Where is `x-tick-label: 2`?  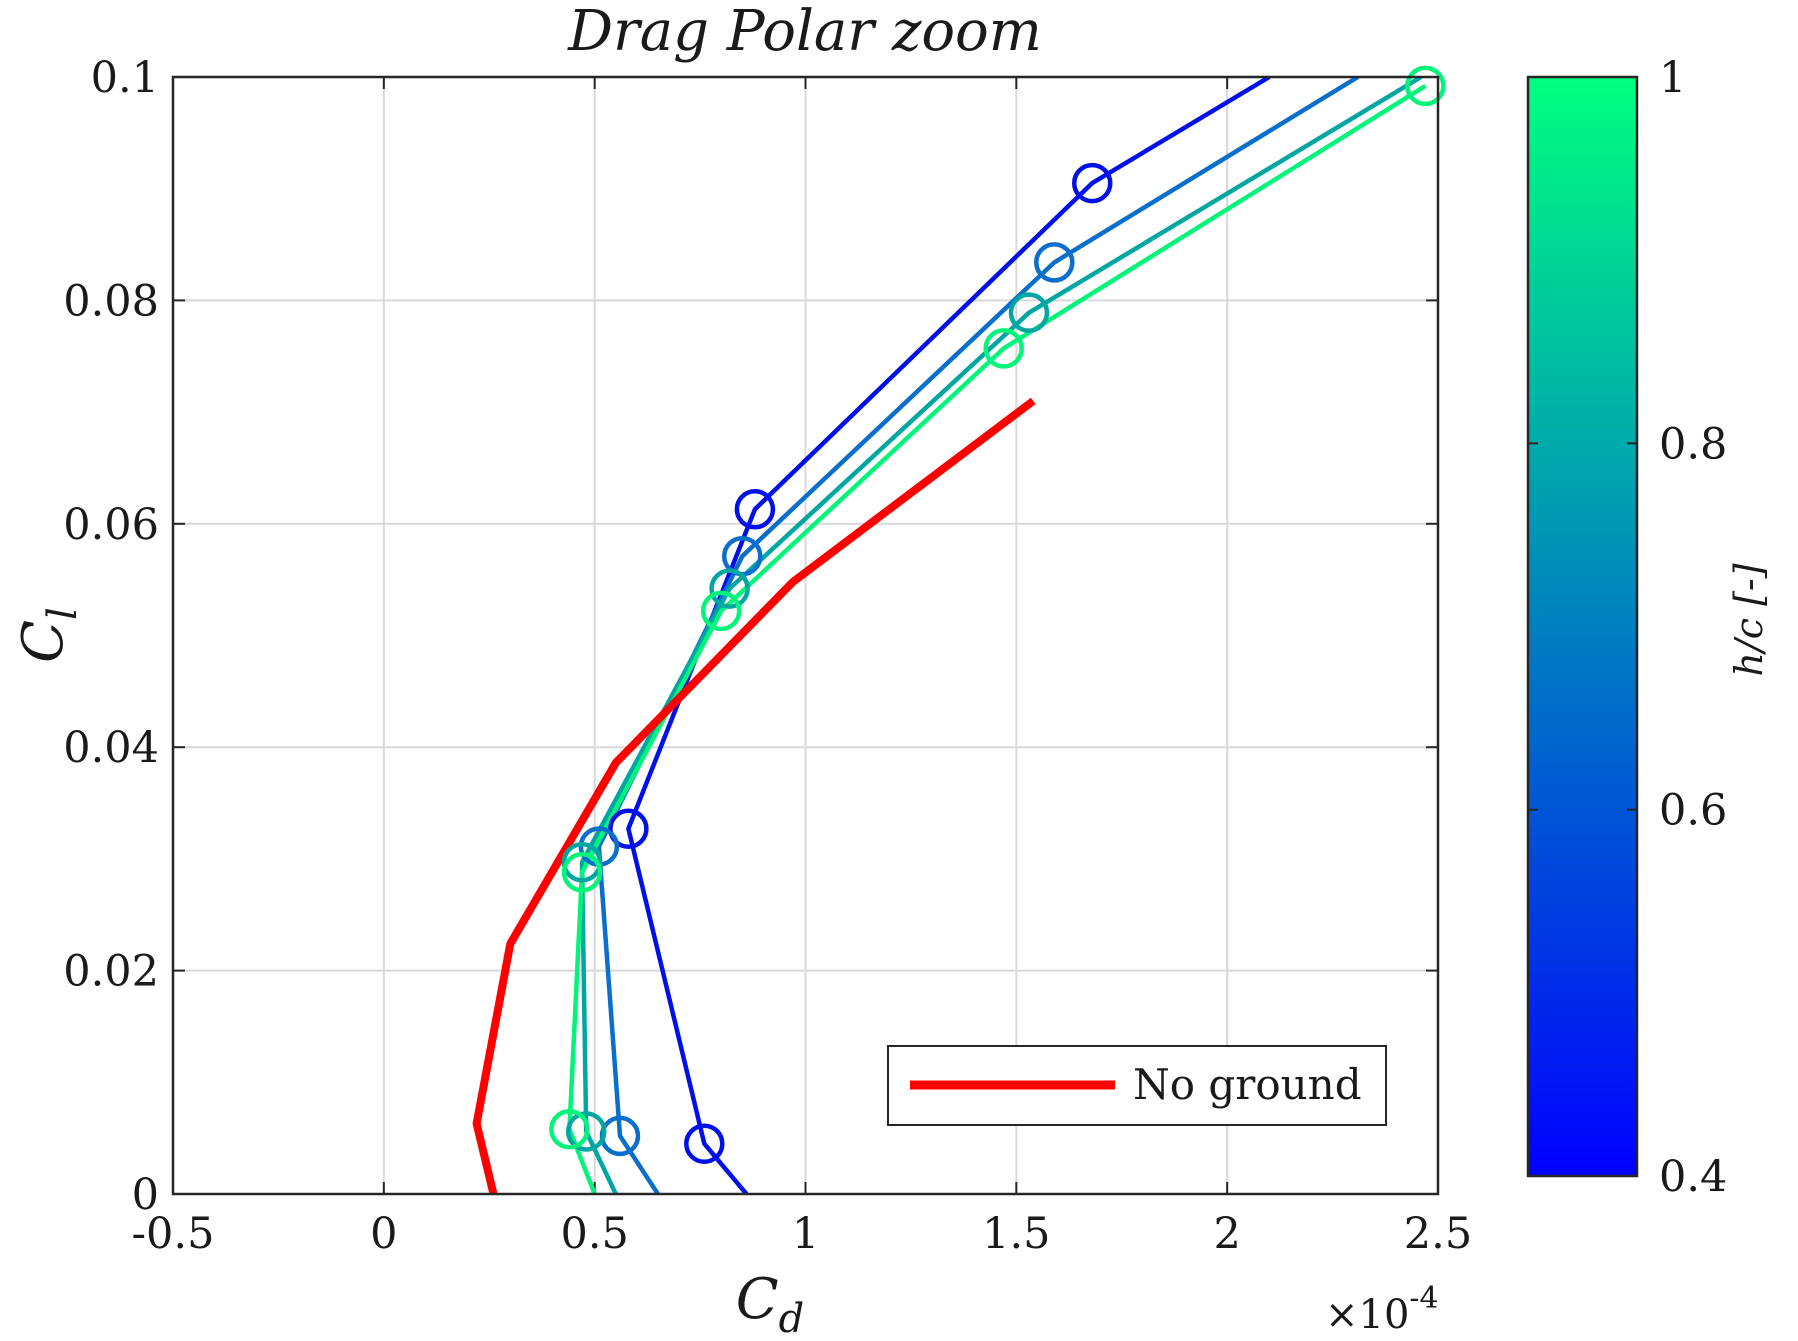 x-tick-label: 2 is located at coordinates (1226, 1234).